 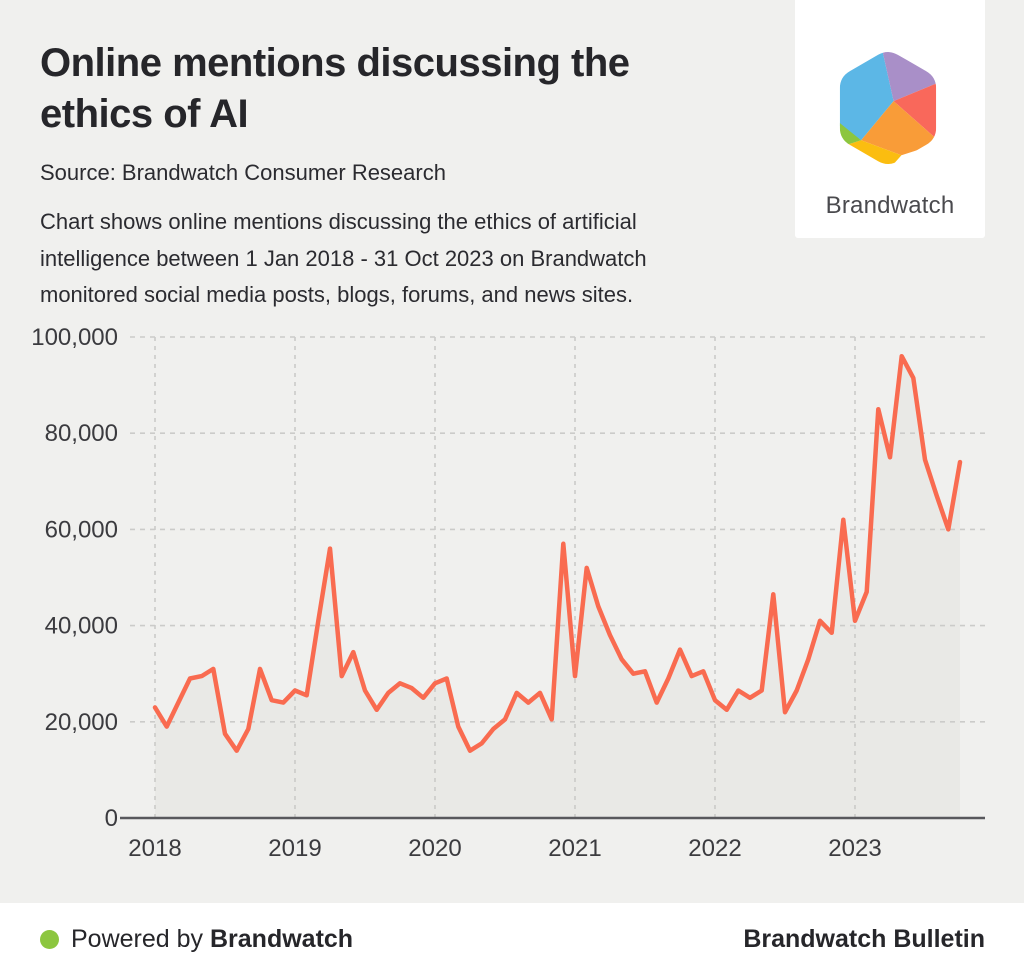 What do you see at coordinates (111, 818) in the screenshot?
I see `y-tick-label: 0` at bounding box center [111, 818].